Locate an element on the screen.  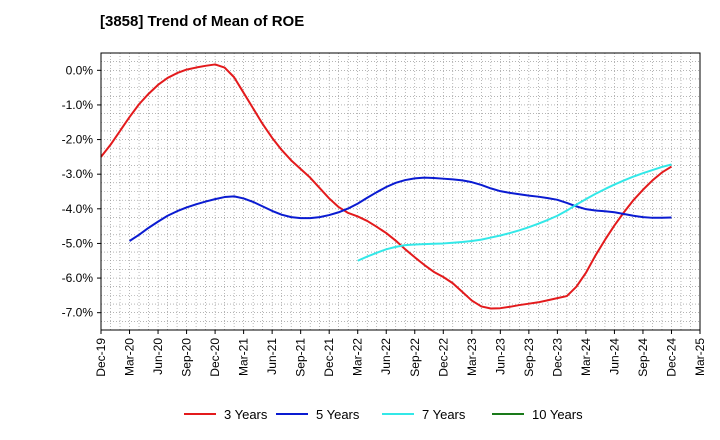
y-tick-label: -5.0% is located at coordinates (78, 243).